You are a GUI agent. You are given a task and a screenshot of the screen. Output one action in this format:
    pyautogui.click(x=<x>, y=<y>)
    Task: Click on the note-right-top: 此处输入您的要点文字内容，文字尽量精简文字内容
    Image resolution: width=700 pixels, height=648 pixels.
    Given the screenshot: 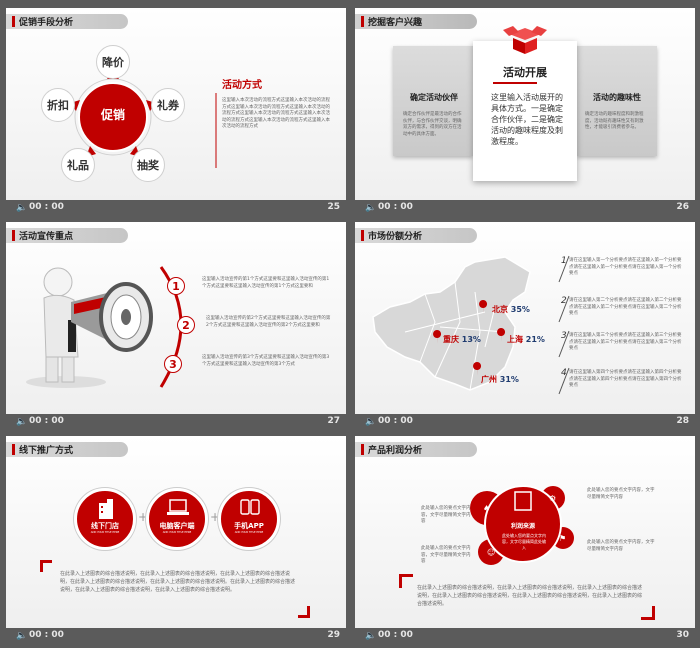 What is the action you would take?
    pyautogui.click(x=621, y=494)
    